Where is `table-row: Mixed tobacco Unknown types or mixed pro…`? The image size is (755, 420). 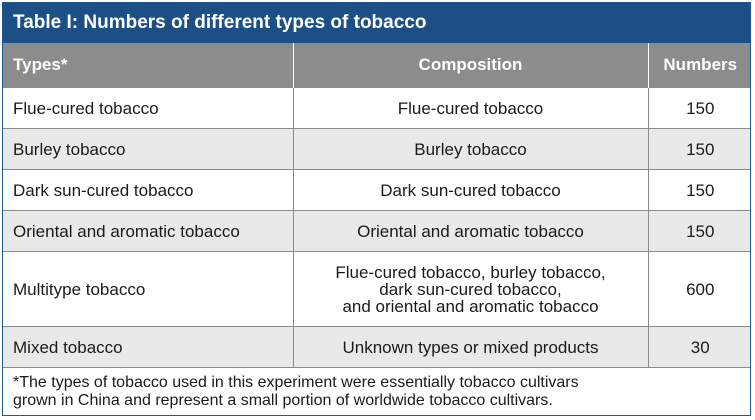 table-row: Mixed tobacco Unknown types or mixed pro… is located at coordinates (376, 346).